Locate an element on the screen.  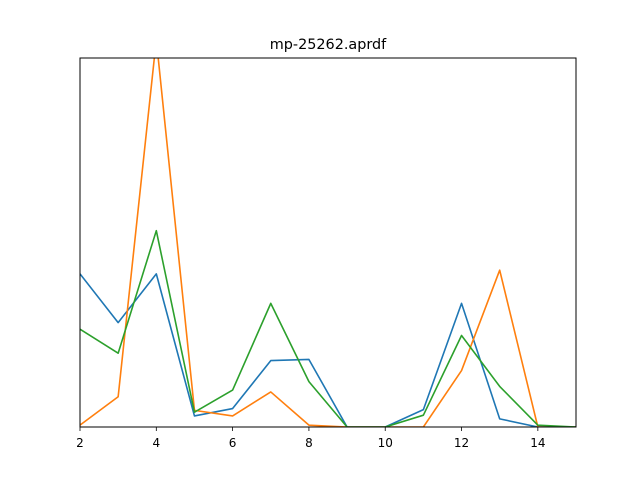
x-tick-label: 12 is located at coordinates (461, 443).